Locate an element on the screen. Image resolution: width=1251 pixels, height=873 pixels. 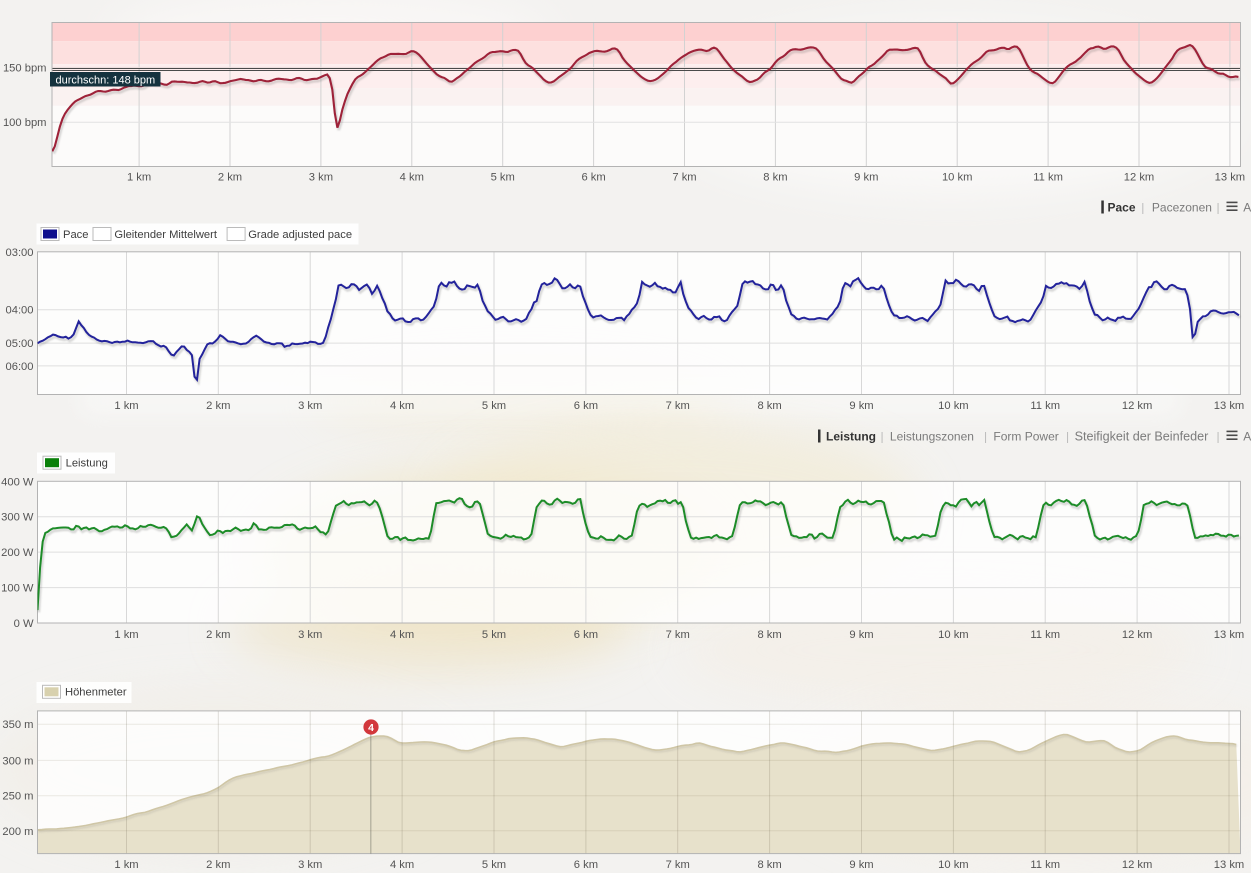
svg-text: 350 m is located at coordinates (17, 725).